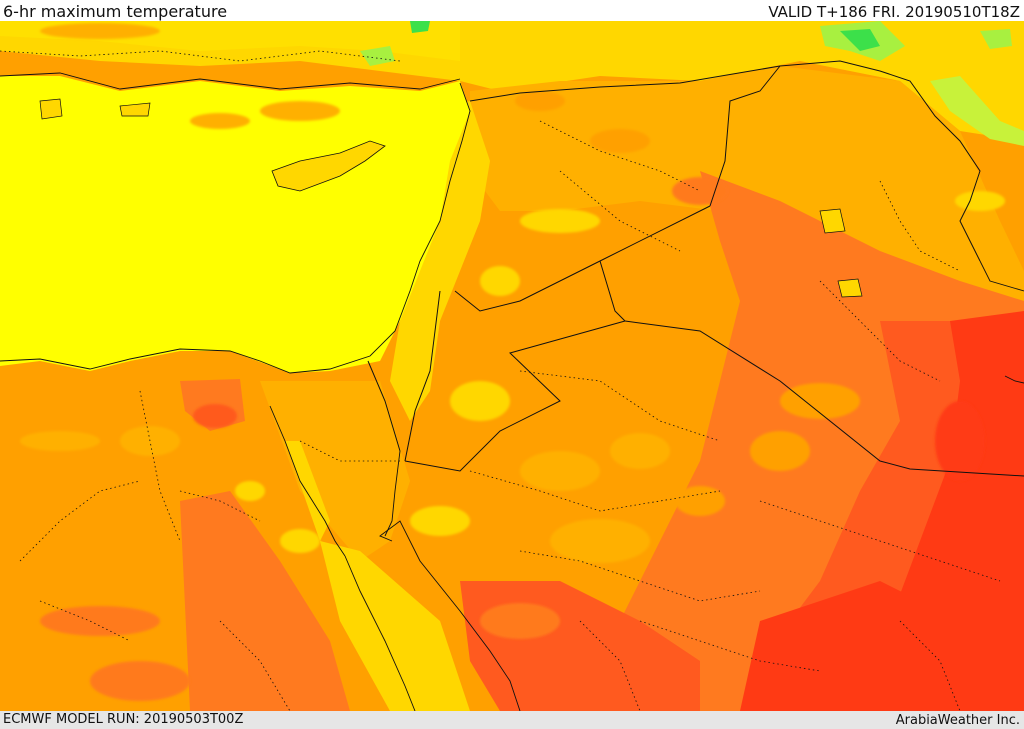 The width and height of the screenshot is (1024, 729). What do you see at coordinates (625, 83) in the screenshot?
I see `border-syria-turkey` at bounding box center [625, 83].